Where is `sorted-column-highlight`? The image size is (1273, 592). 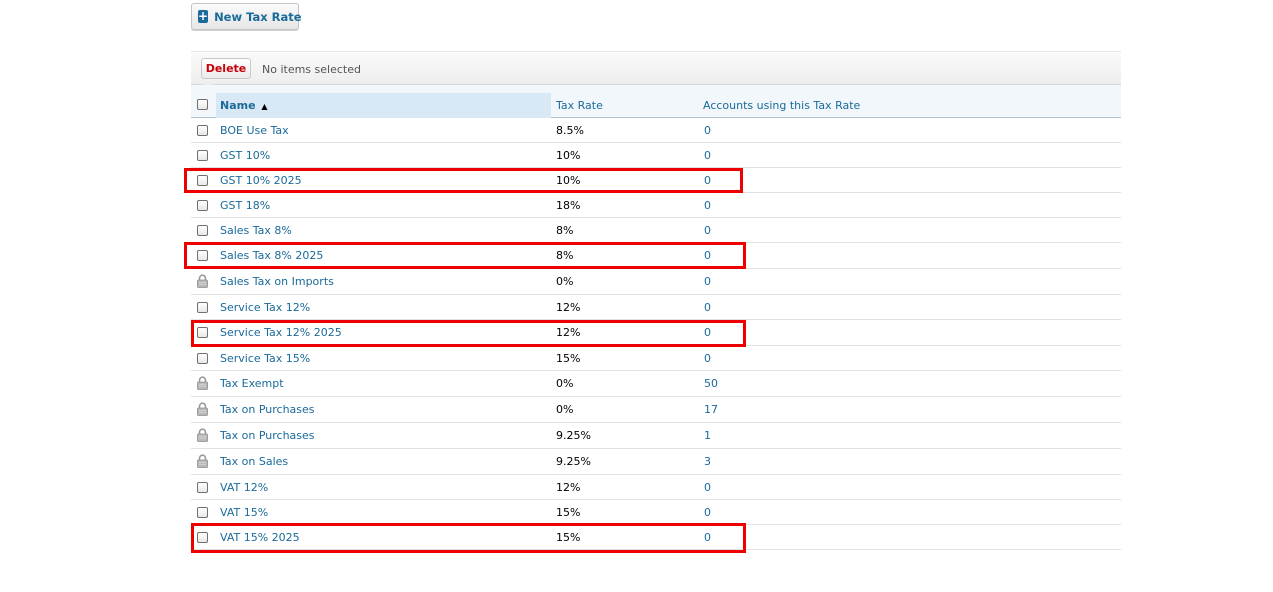 sorted-column-highlight is located at coordinates (383, 105).